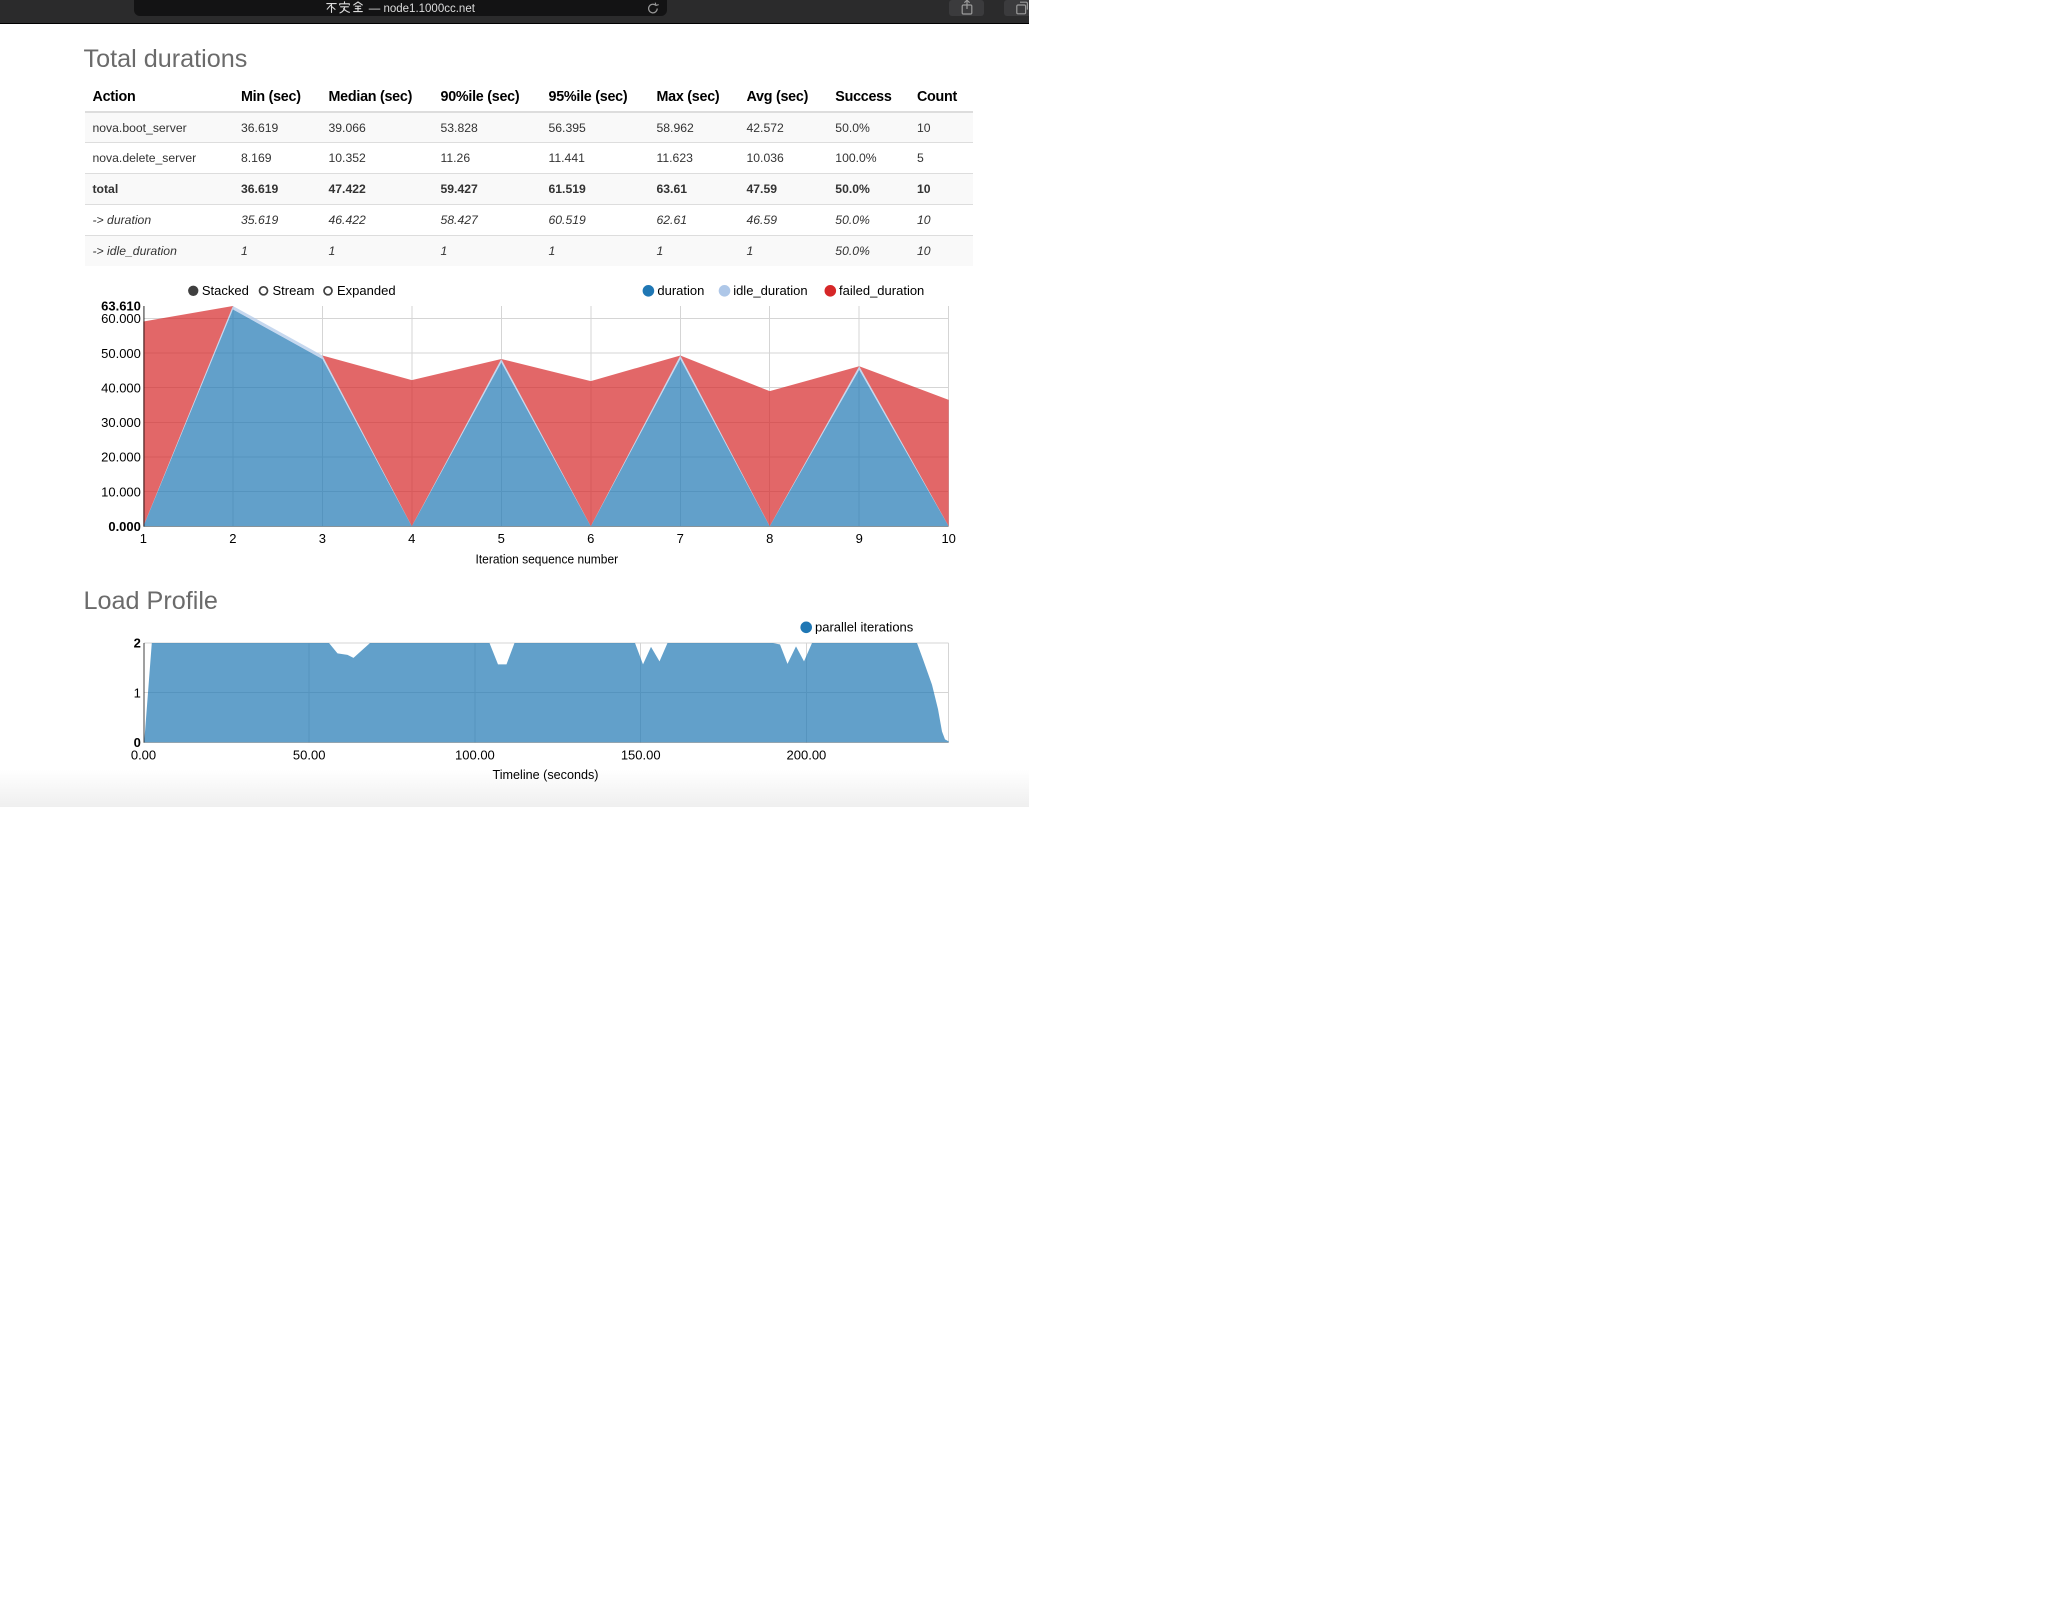 This screenshot has width=2058, height=1614. I want to click on svg-text: 7, so click(680, 538).